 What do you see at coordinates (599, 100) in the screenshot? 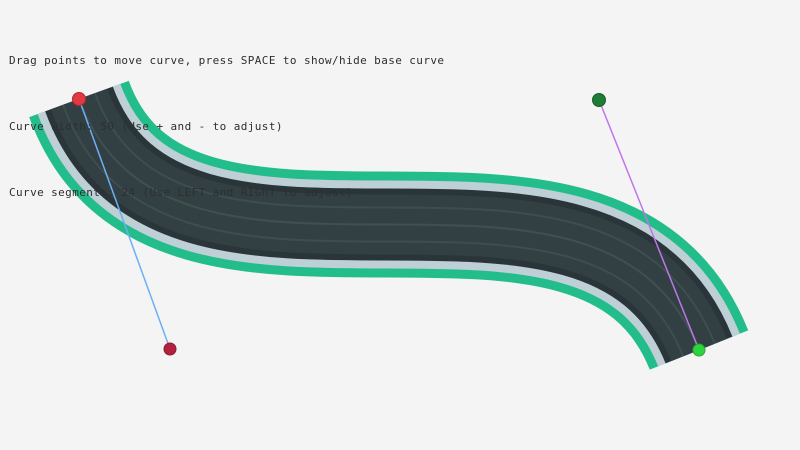
I see `control-point-end-handle` at bounding box center [599, 100].